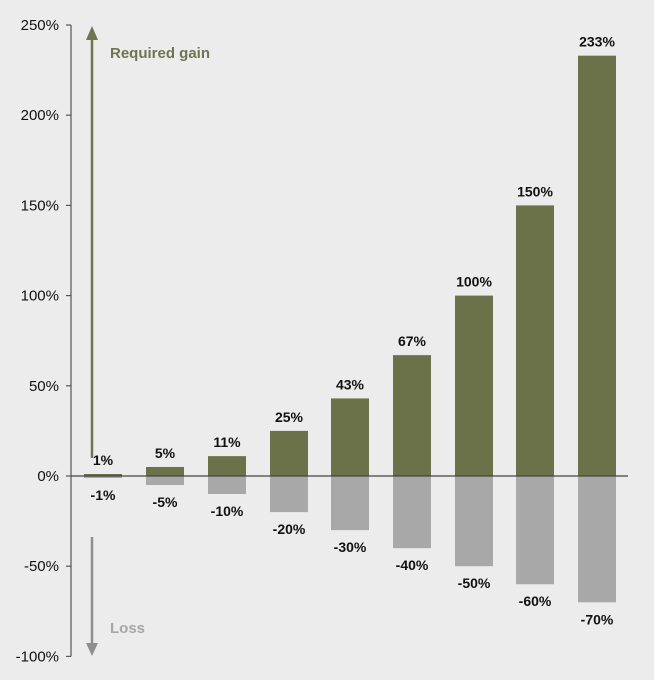 The width and height of the screenshot is (654, 680). What do you see at coordinates (92, 649) in the screenshot?
I see `arrow-down-icon` at bounding box center [92, 649].